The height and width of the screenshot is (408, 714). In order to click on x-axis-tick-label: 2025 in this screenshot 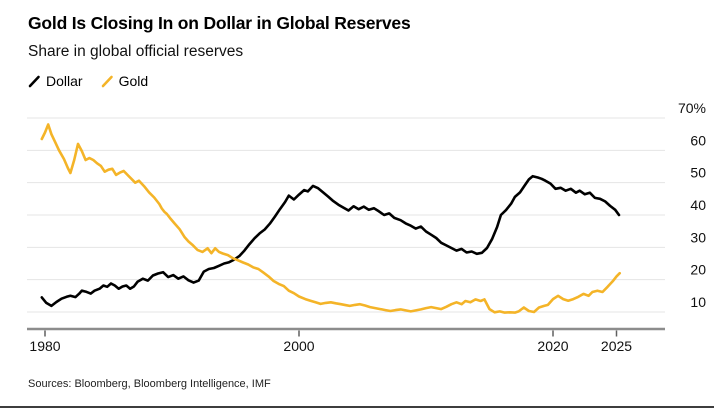, I will do `click(616, 346)`.